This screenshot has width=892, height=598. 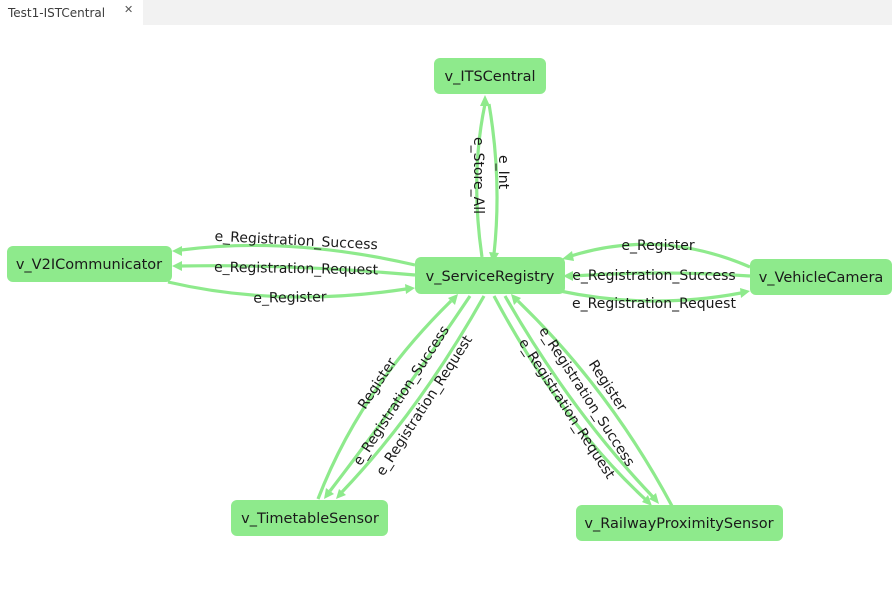 I want to click on node-label-v2i-communicator: v_V2ICommunicator, so click(x=89, y=265).